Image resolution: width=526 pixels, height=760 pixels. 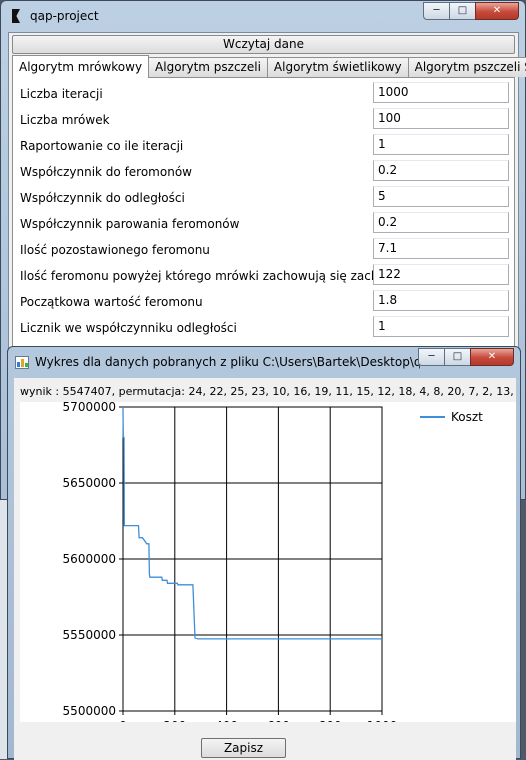 I want to click on param-label: Licznik we współczynniku odległości, so click(x=128, y=328).